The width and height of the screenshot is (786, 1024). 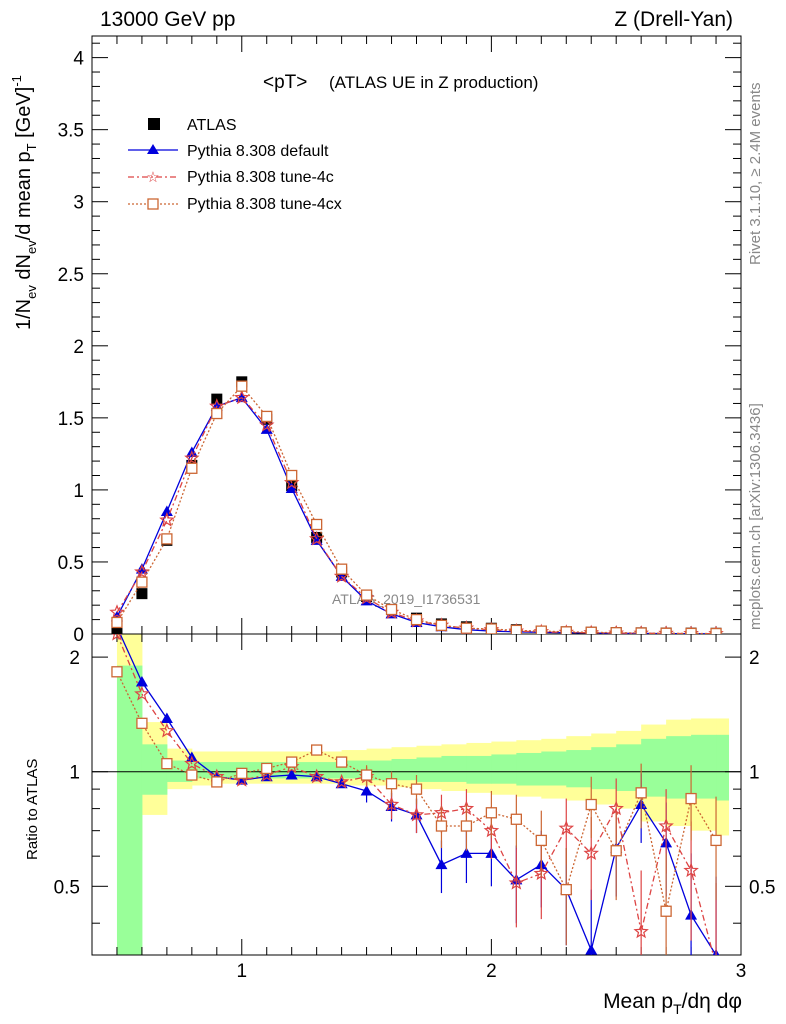 I want to click on ratio-y-tick-label-left: 0.5, so click(x=67, y=887).